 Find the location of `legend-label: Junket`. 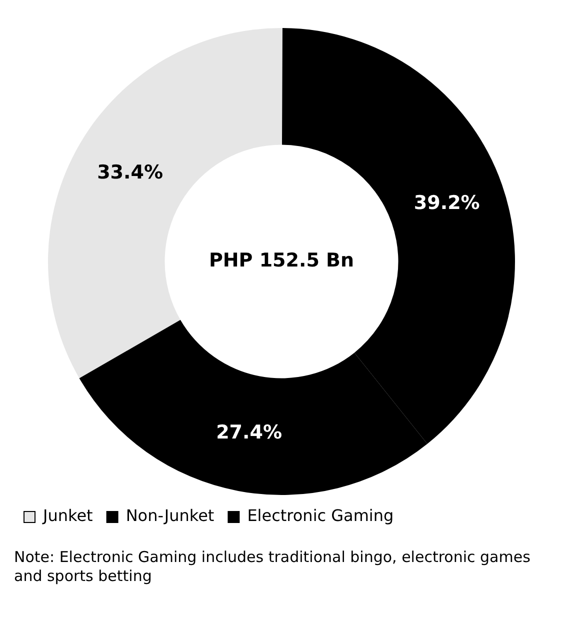

legend-label: Junket is located at coordinates (67, 516).